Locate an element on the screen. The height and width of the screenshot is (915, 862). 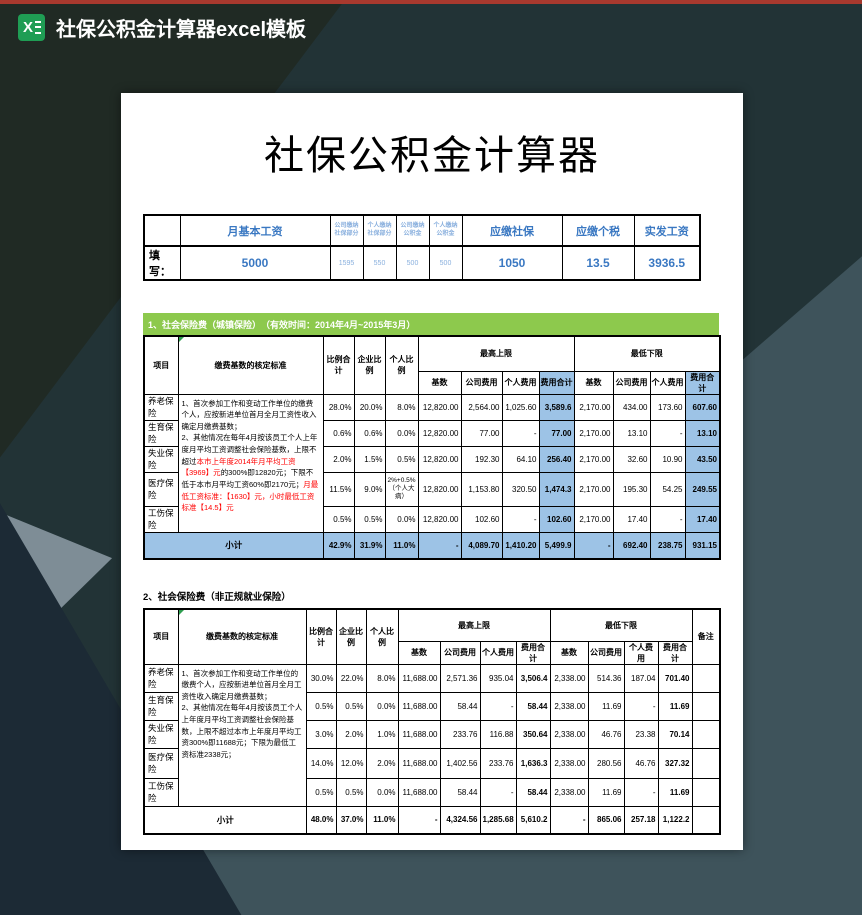
column-header: 公司费用 is located at coordinates (481, 382).